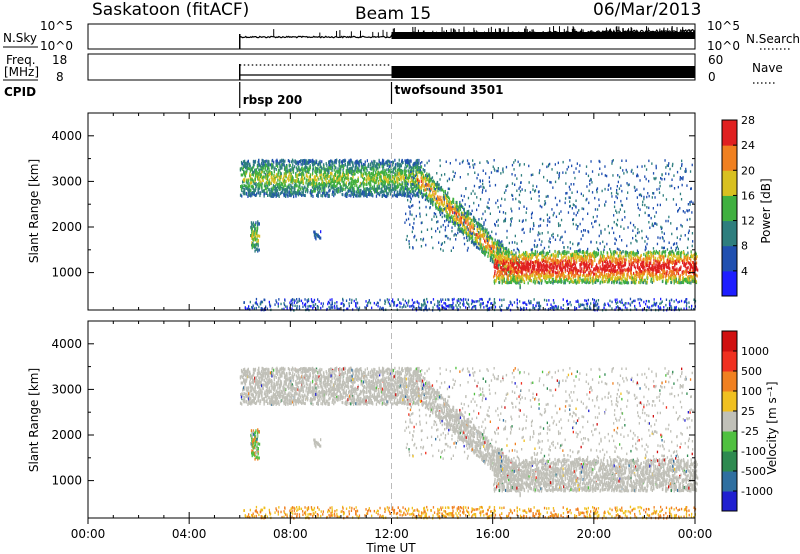 Image resolution: width=800 pixels, height=554 pixels. I want to click on date-title: 06/Mar/2013, so click(647, 10).